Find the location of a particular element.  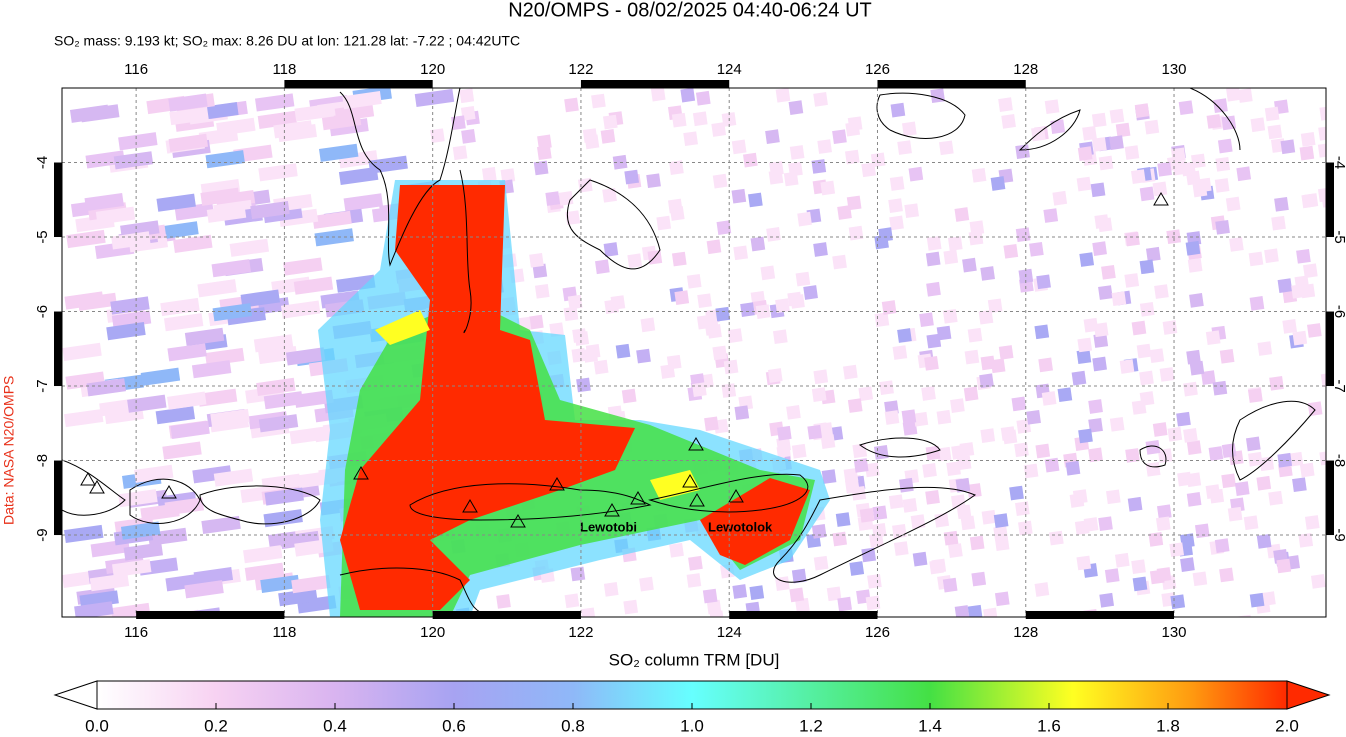

colorbar-tick-label: 0.2 is located at coordinates (216, 725).